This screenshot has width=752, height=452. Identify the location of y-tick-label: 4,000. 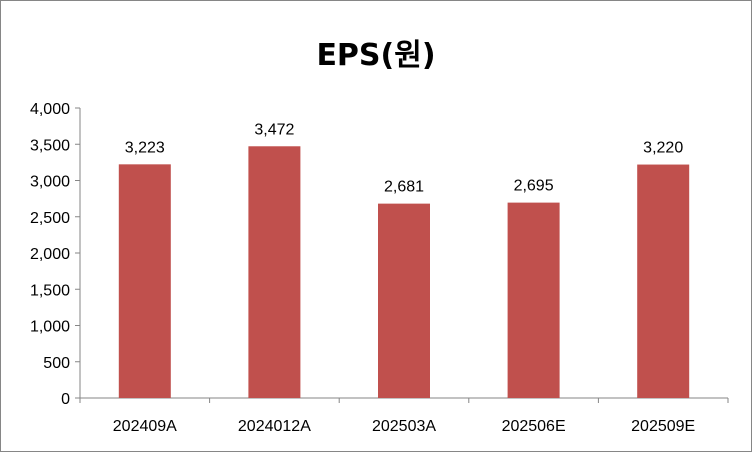
(50, 109).